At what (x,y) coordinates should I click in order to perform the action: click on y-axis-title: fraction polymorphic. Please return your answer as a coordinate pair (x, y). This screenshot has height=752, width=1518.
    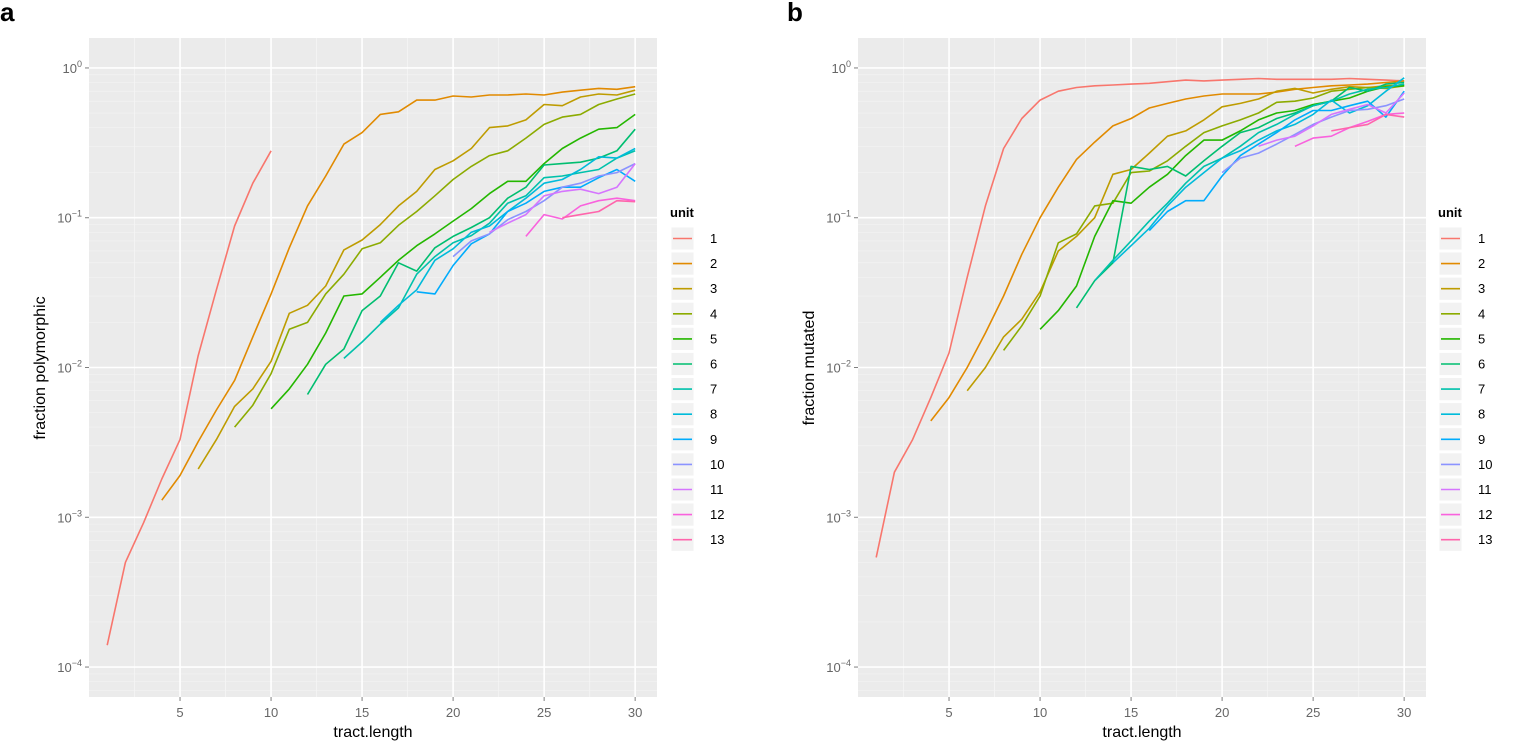
    Looking at the image, I should click on (40, 367).